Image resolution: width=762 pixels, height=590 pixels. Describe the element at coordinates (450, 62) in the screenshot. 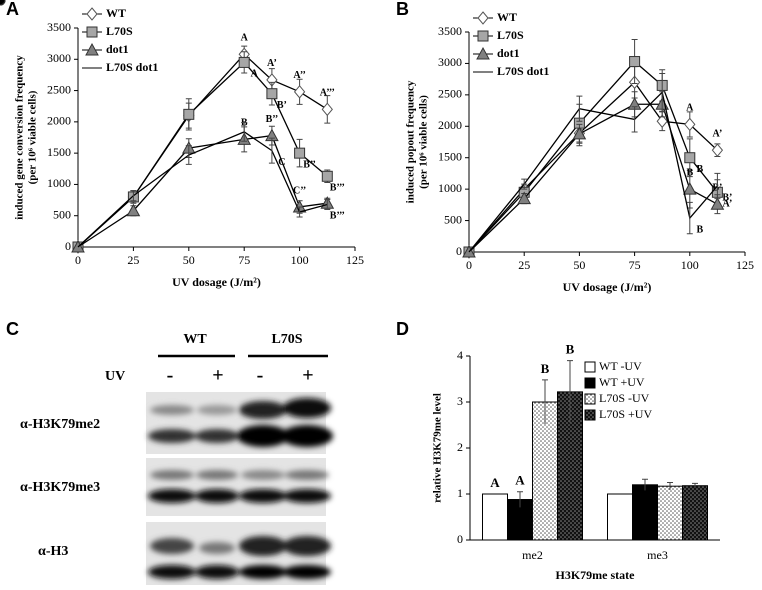

I see `y-tick-label: 3000` at that location.